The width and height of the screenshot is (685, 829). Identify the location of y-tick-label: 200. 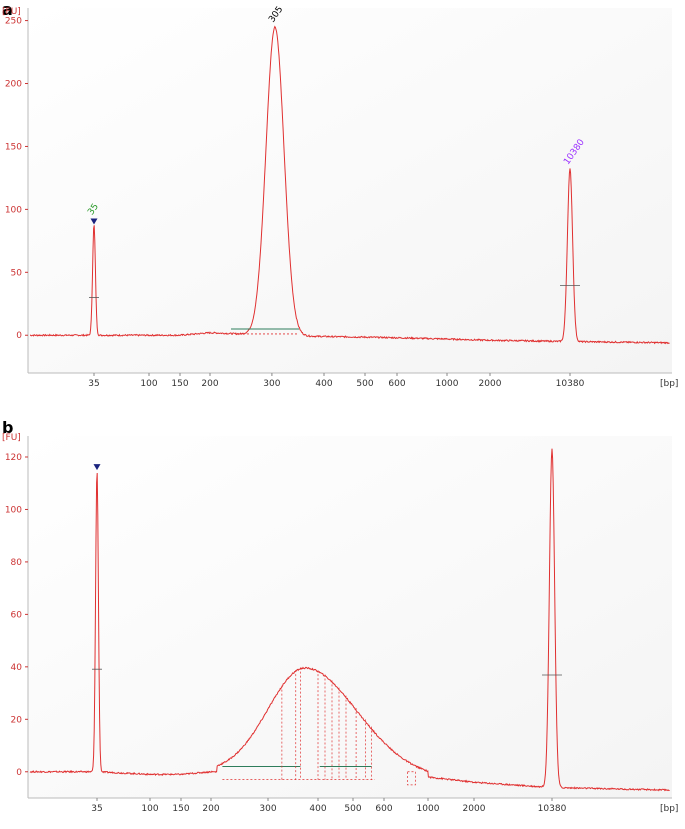
(13, 85).